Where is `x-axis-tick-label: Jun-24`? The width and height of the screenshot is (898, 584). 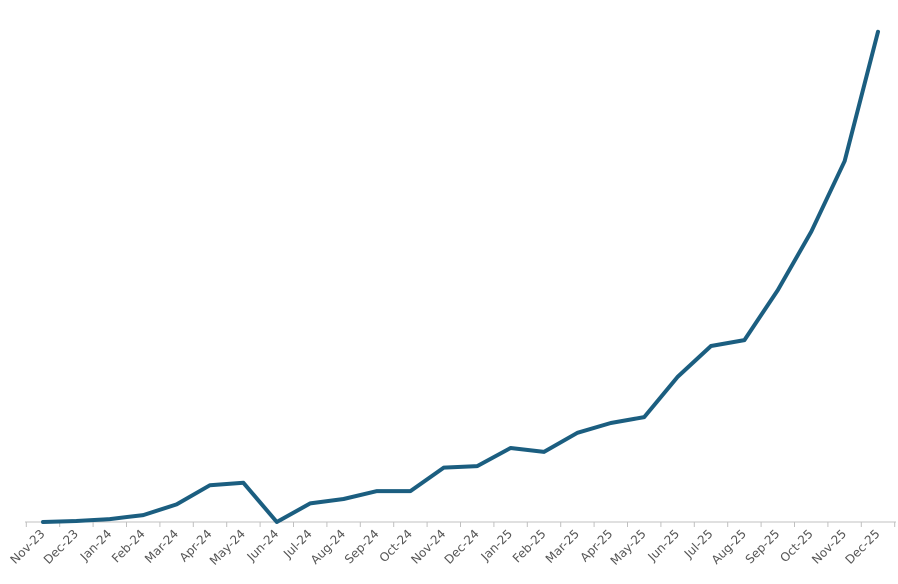
x-axis-tick-label: Jun-24 is located at coordinates (263, 546).